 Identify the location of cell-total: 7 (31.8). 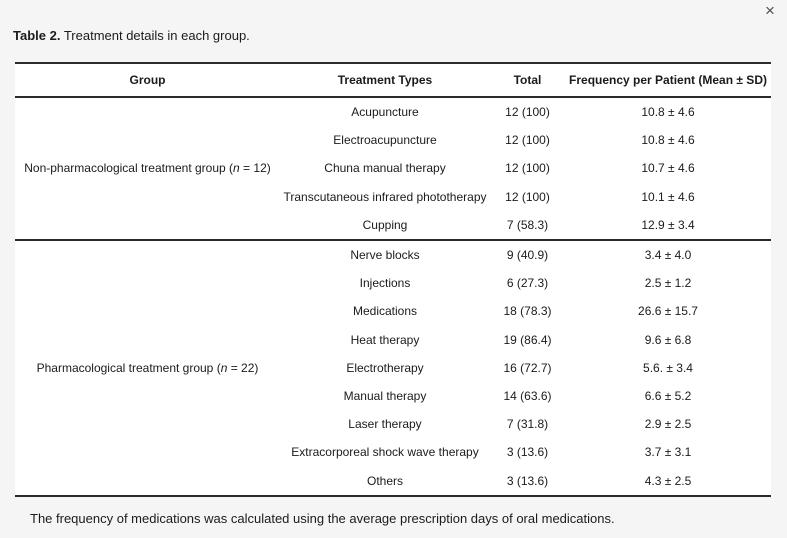
(527, 424).